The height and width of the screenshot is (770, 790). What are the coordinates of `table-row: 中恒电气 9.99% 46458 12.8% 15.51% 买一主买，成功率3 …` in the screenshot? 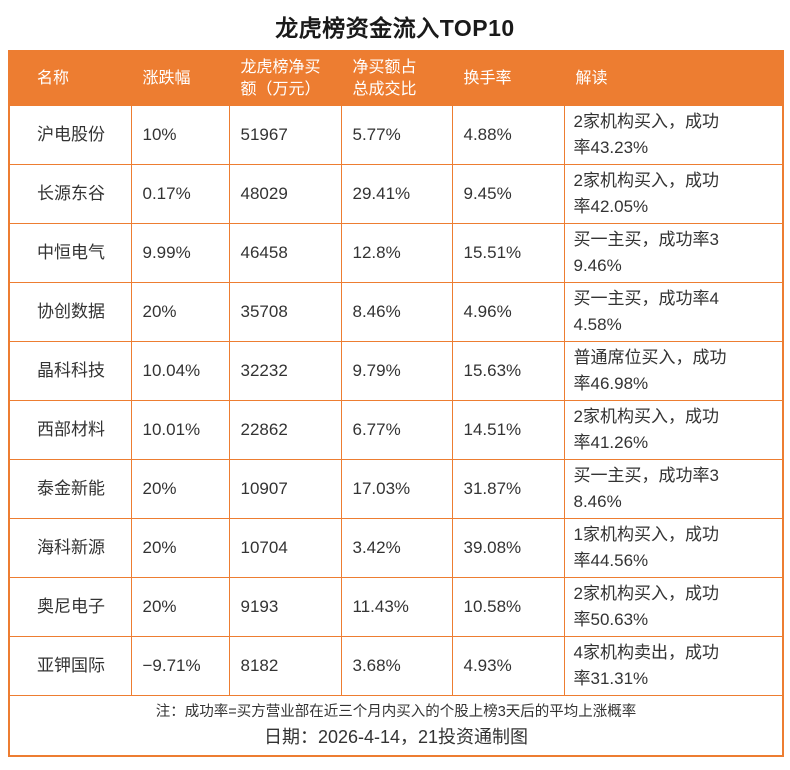 It's located at (396, 253).